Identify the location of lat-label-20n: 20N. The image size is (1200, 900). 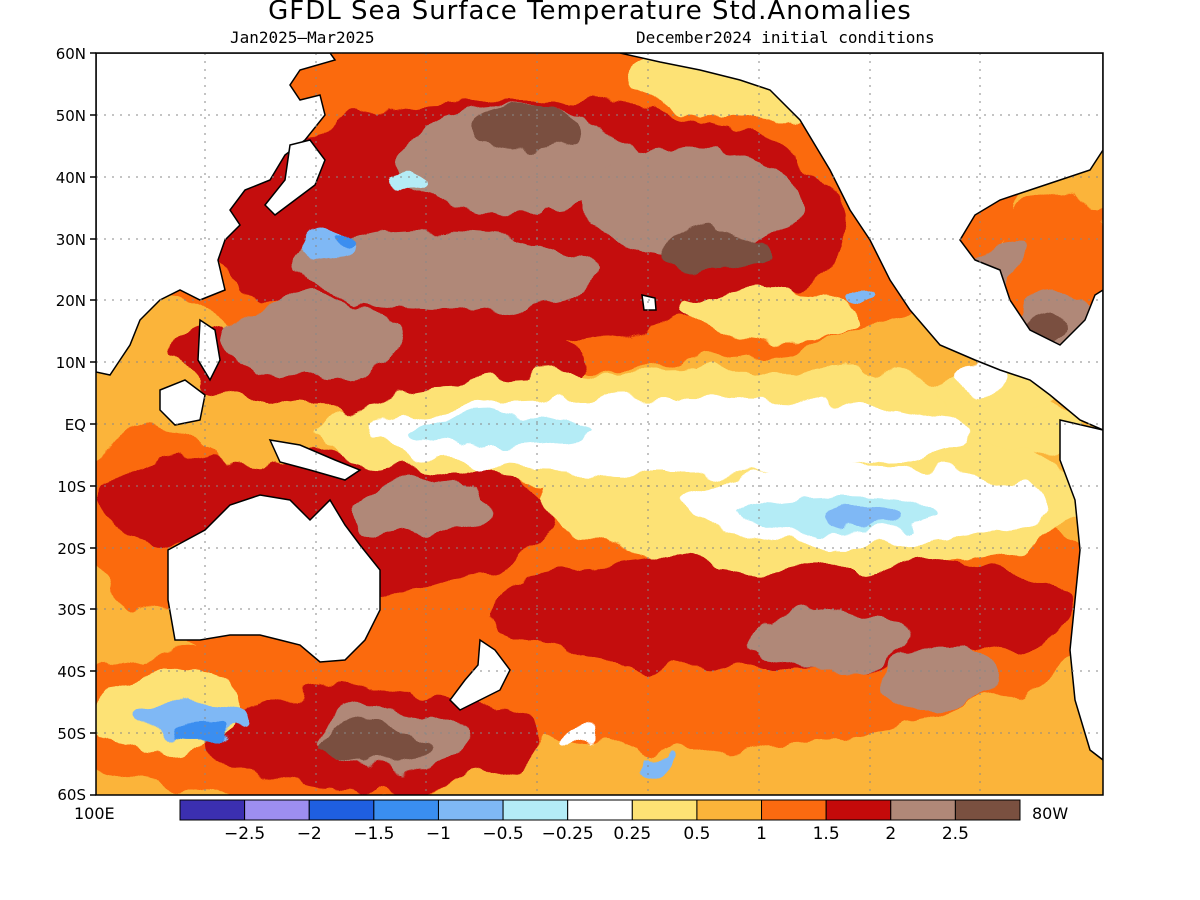
(70, 301).